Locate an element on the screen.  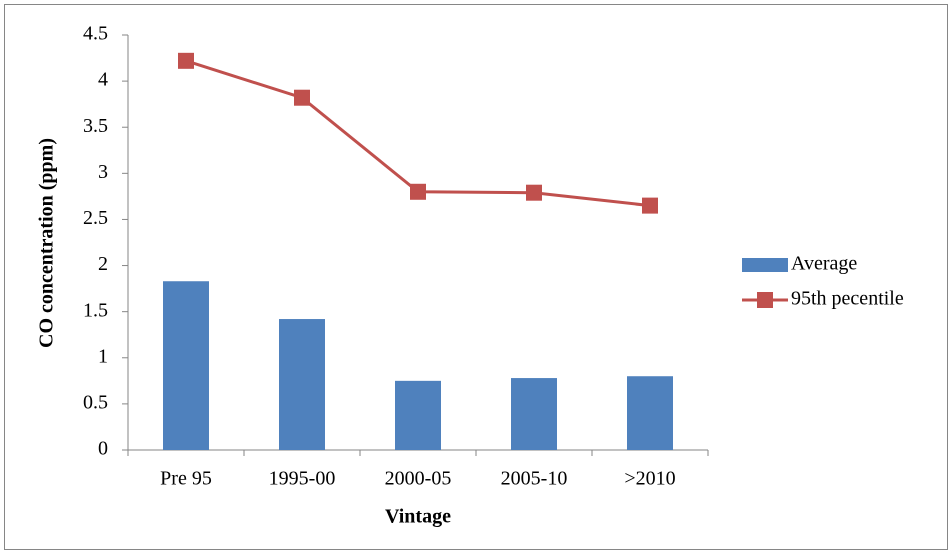
y-tick-label: 1.5 is located at coordinates (95, 310).